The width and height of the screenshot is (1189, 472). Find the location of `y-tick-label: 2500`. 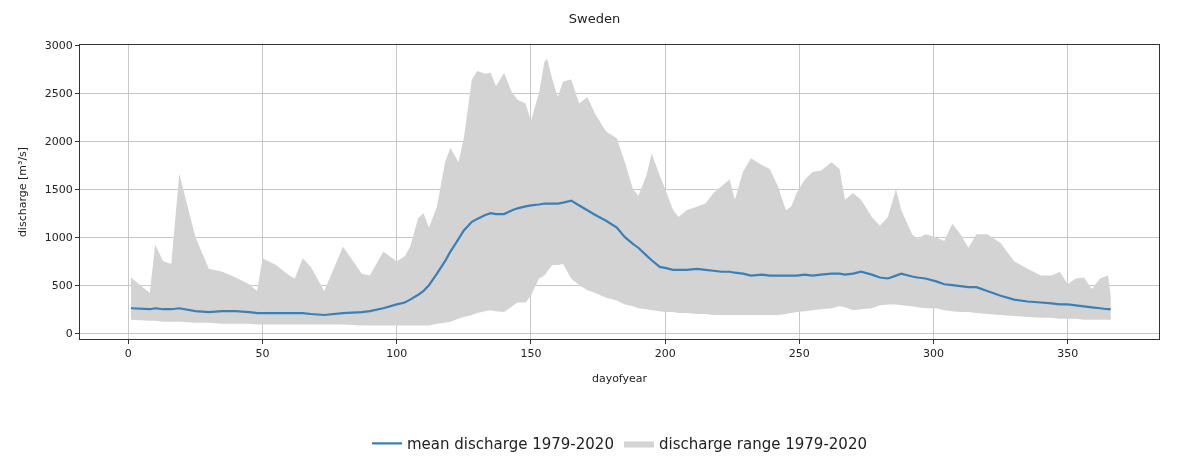

y-tick-label: 2500 is located at coordinates (58, 93).